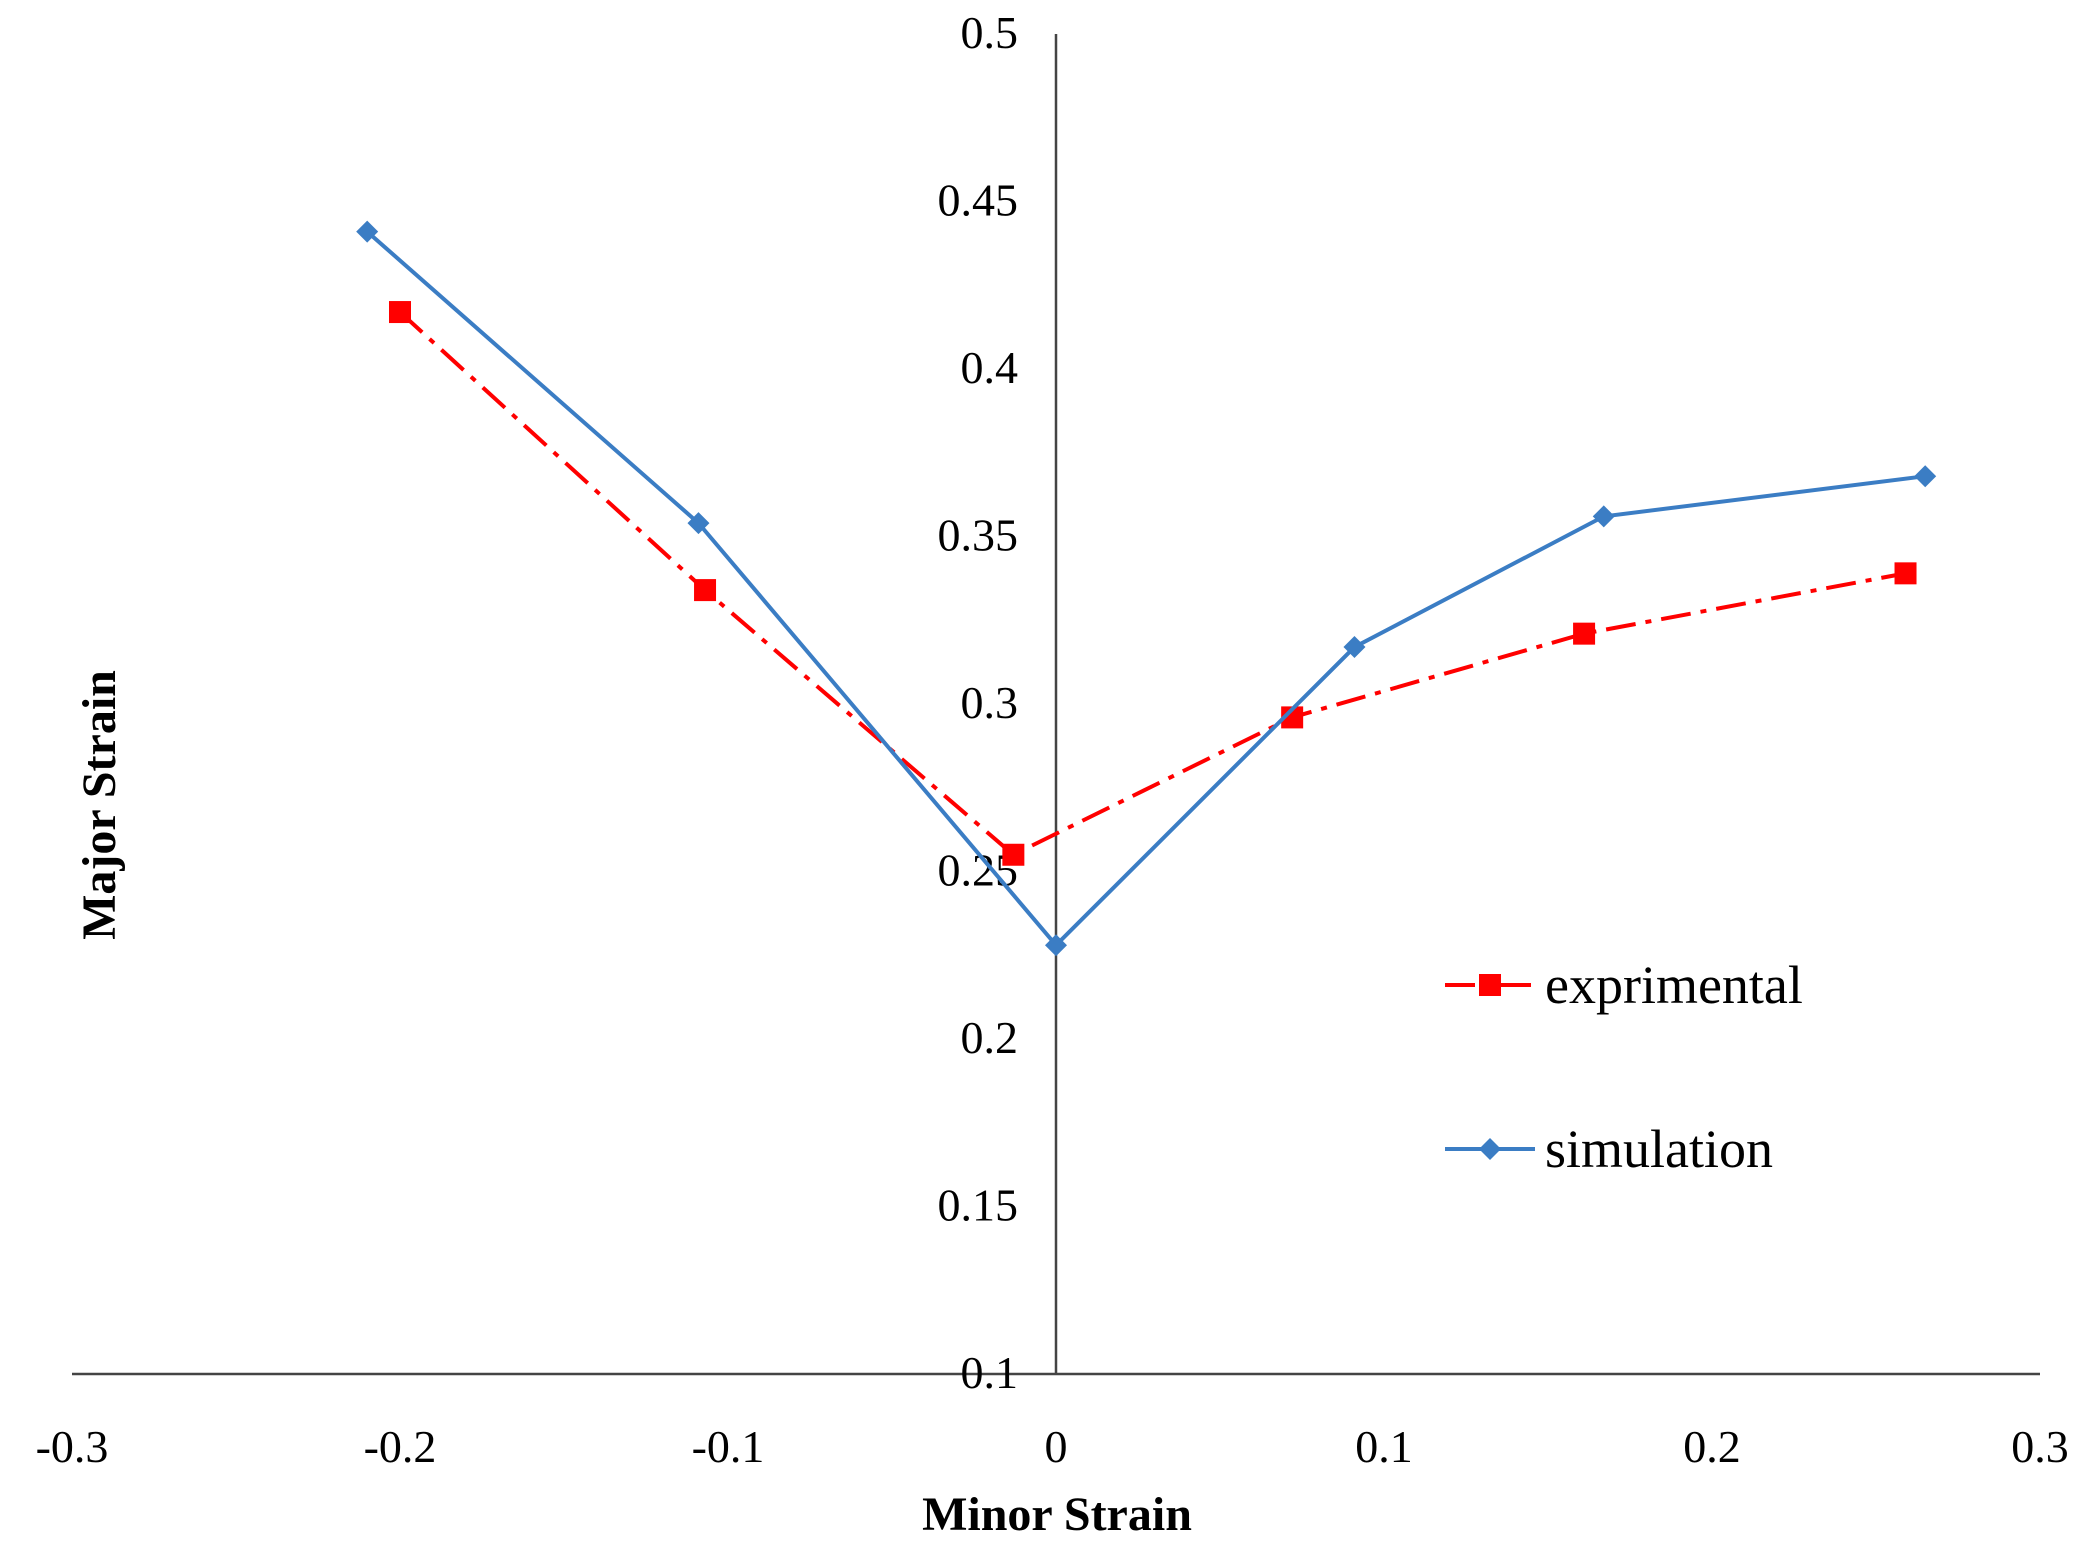 The height and width of the screenshot is (1551, 2082). What do you see at coordinates (72, 1446) in the screenshot?
I see `x-tick-label: -0.3` at bounding box center [72, 1446].